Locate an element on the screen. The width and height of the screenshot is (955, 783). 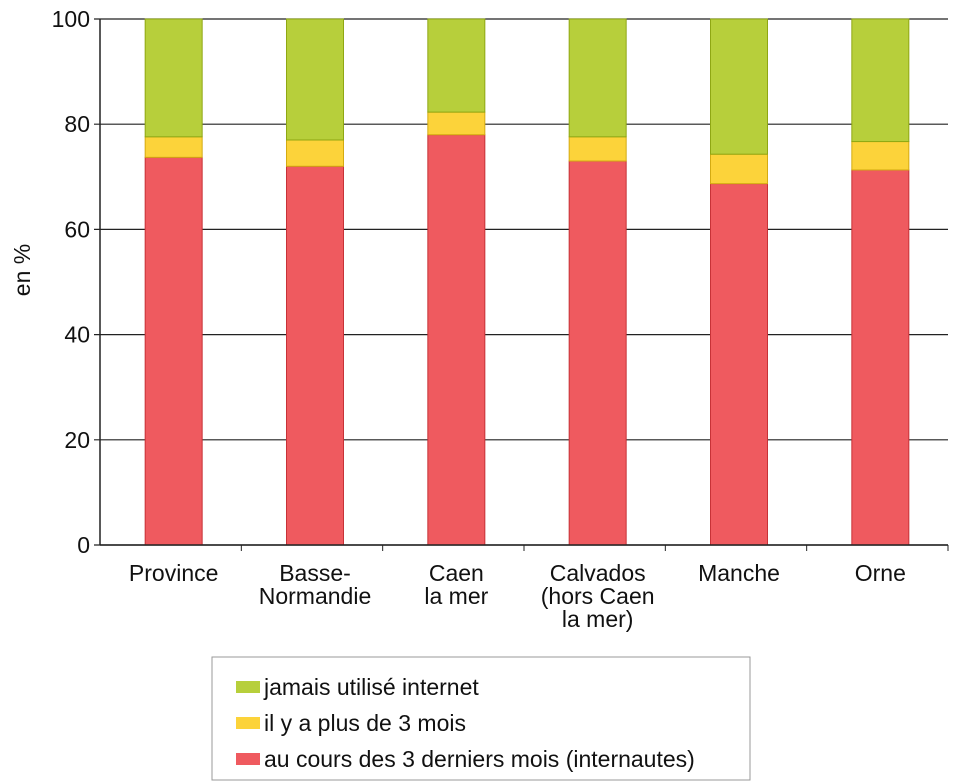
x-tick-label: Basse-Normandie is located at coordinates (315, 584).